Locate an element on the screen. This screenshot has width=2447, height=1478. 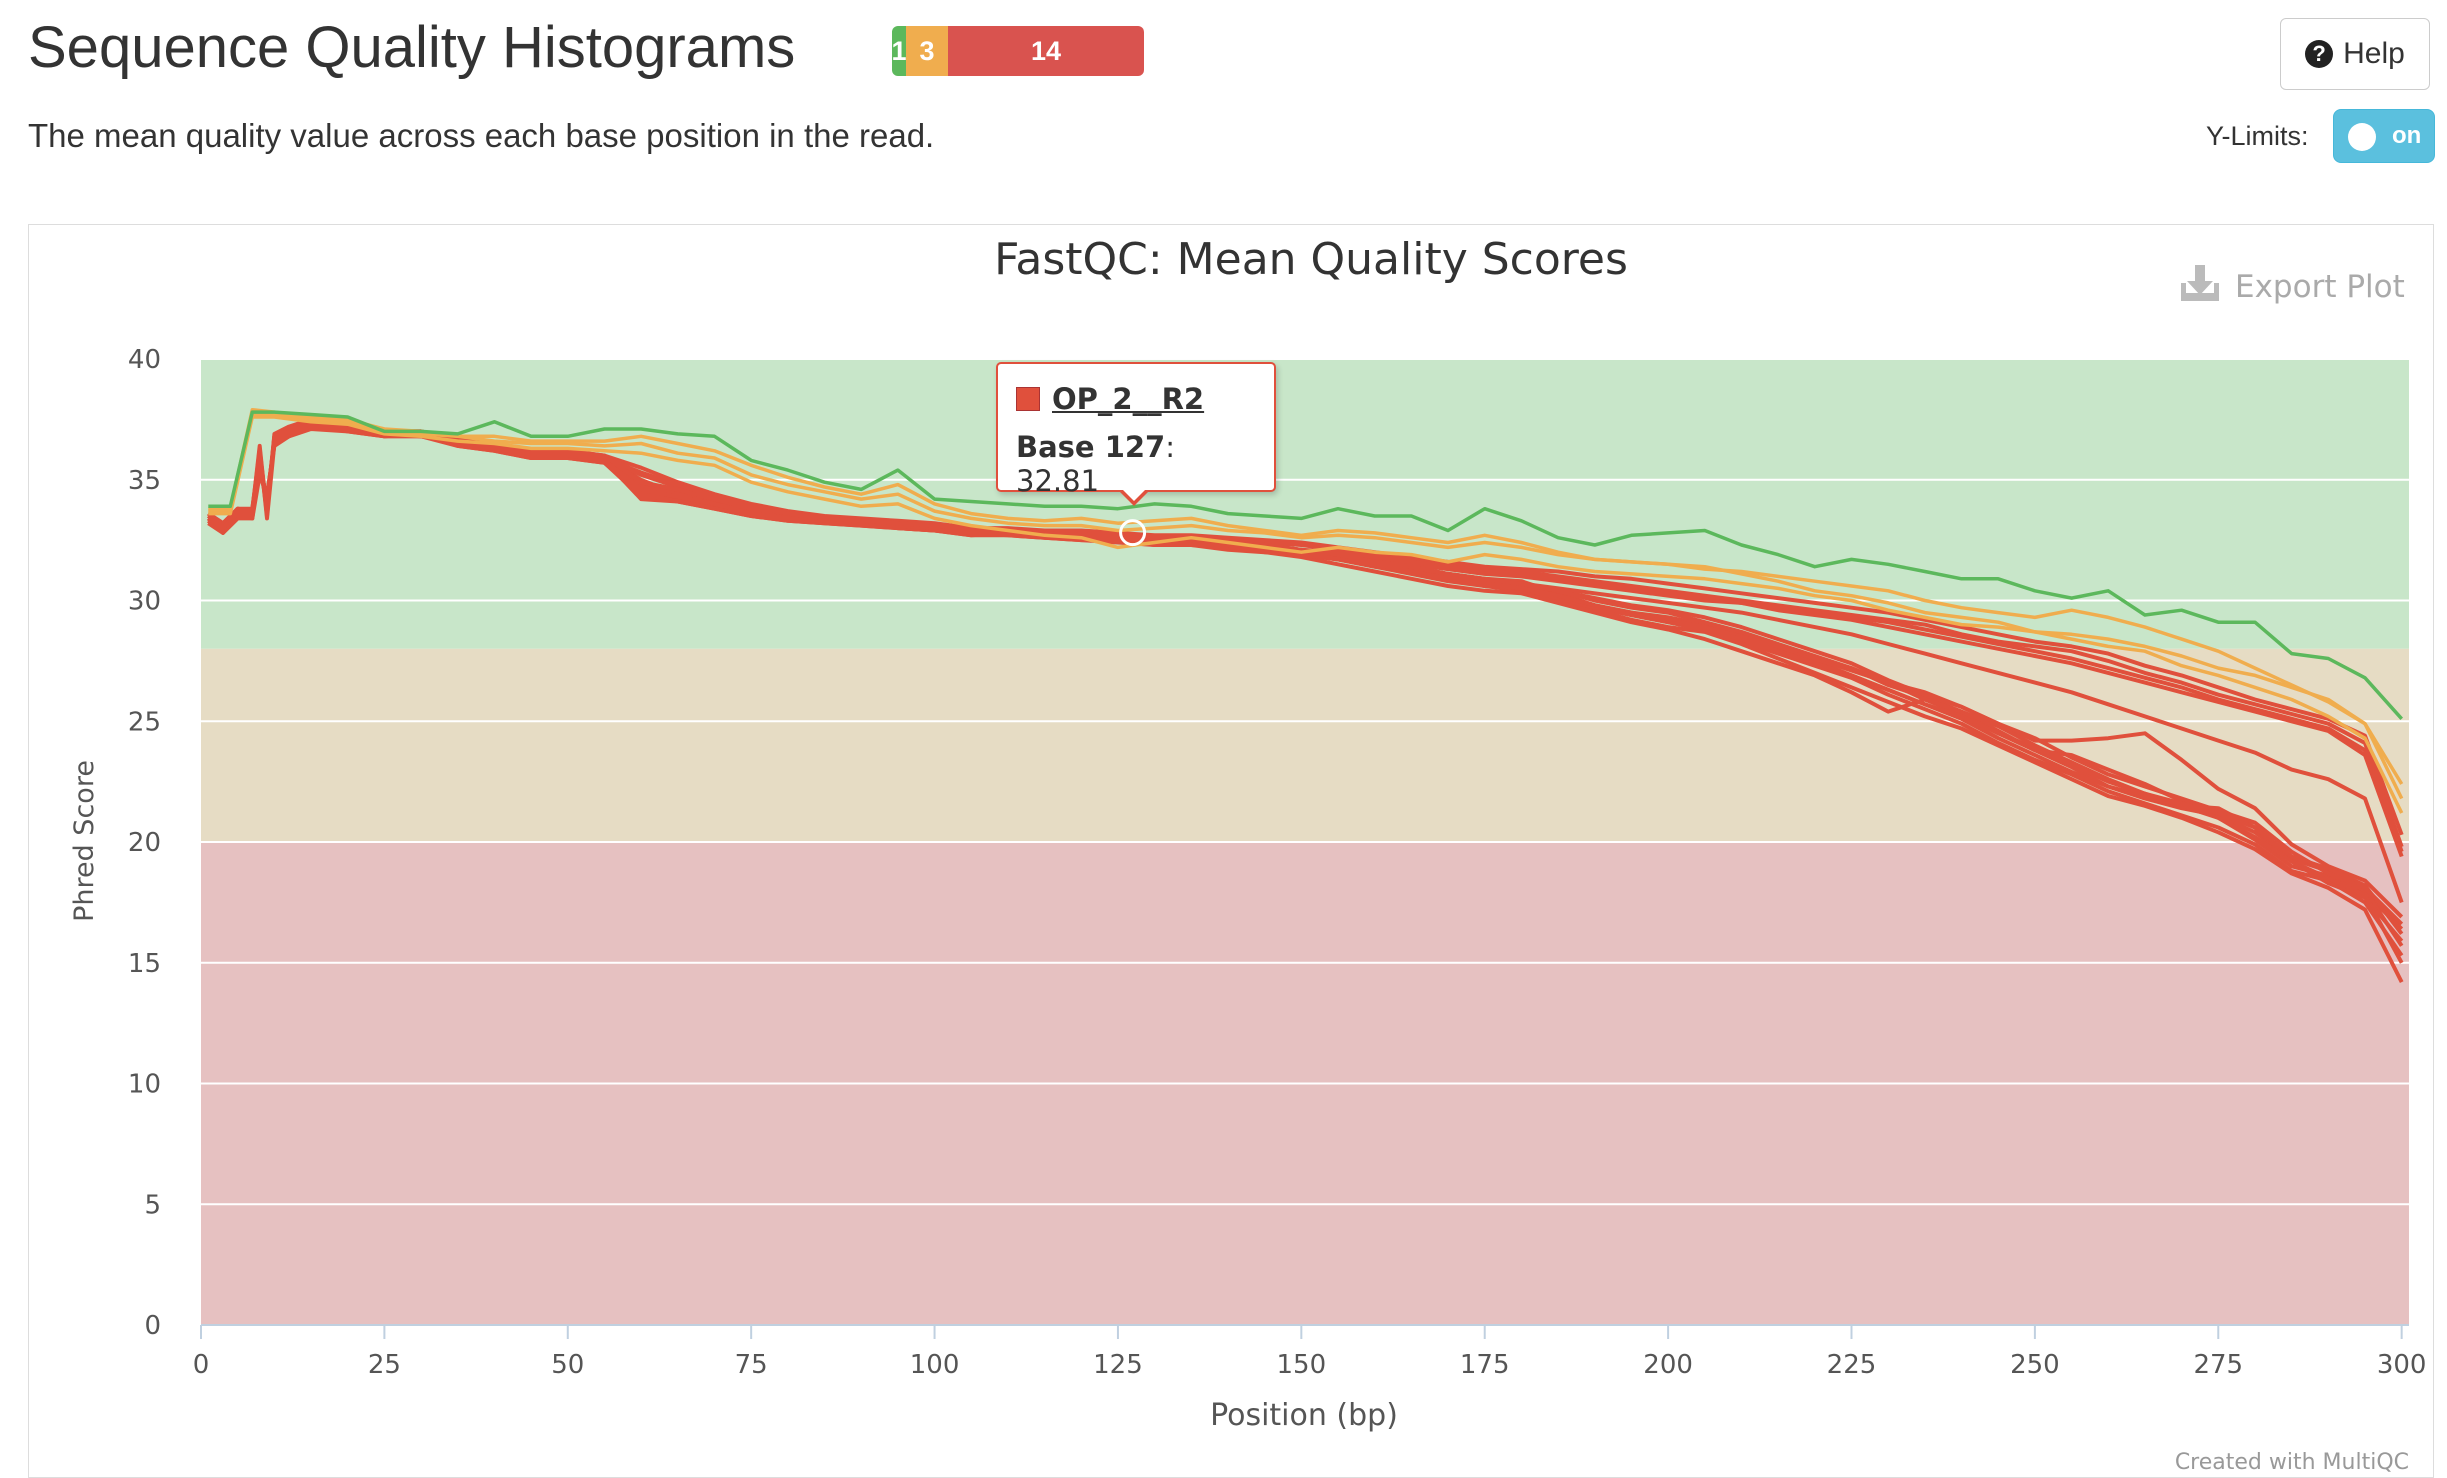
x-tick-label: 250 is located at coordinates (2035, 1365).